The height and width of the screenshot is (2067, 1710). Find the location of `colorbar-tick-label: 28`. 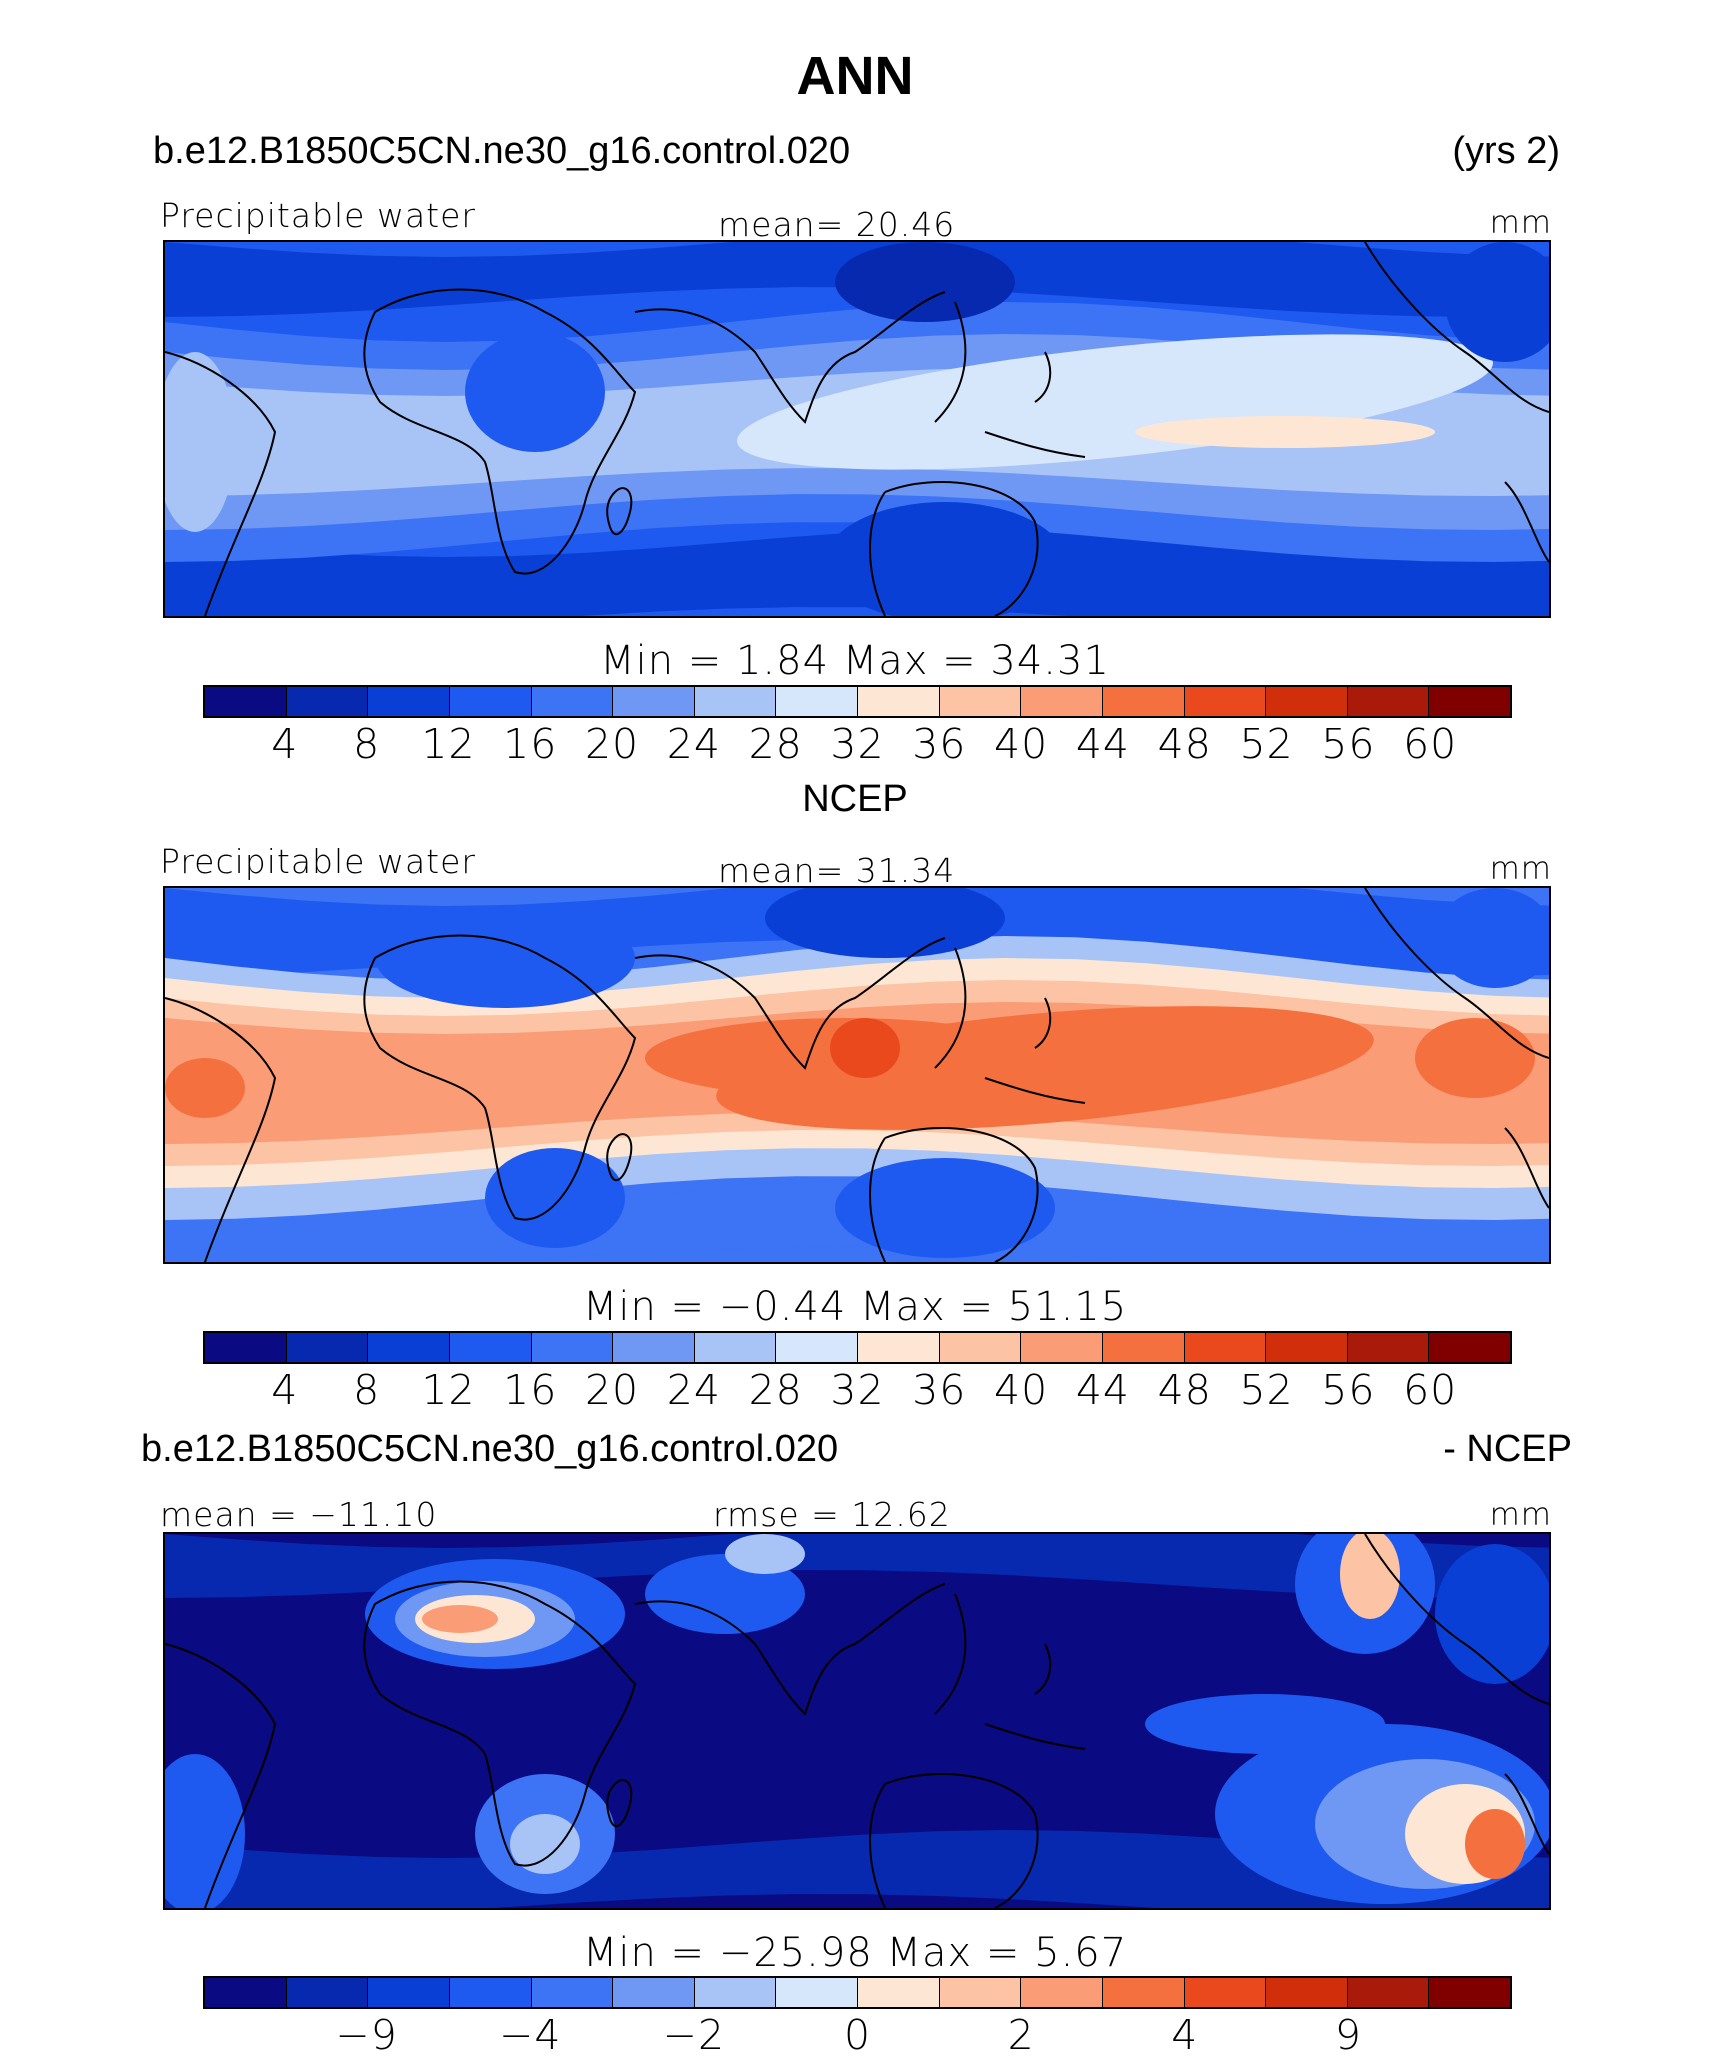

colorbar-tick-label: 28 is located at coordinates (775, 1390).